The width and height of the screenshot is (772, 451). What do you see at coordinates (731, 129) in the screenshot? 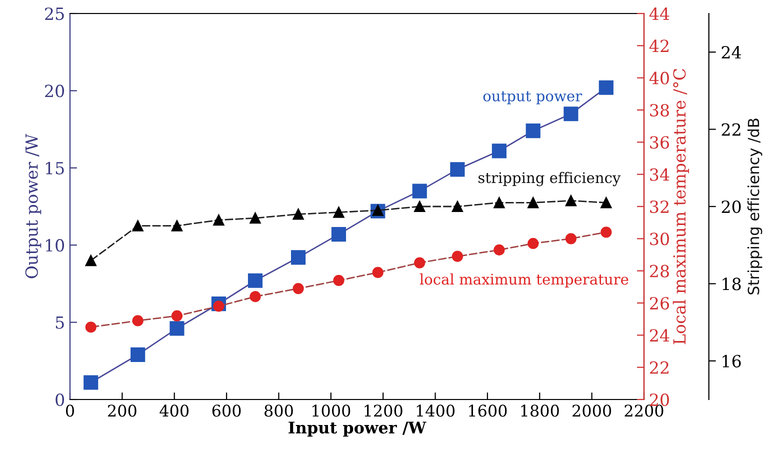
I see `y3-tick-label: 22` at bounding box center [731, 129].